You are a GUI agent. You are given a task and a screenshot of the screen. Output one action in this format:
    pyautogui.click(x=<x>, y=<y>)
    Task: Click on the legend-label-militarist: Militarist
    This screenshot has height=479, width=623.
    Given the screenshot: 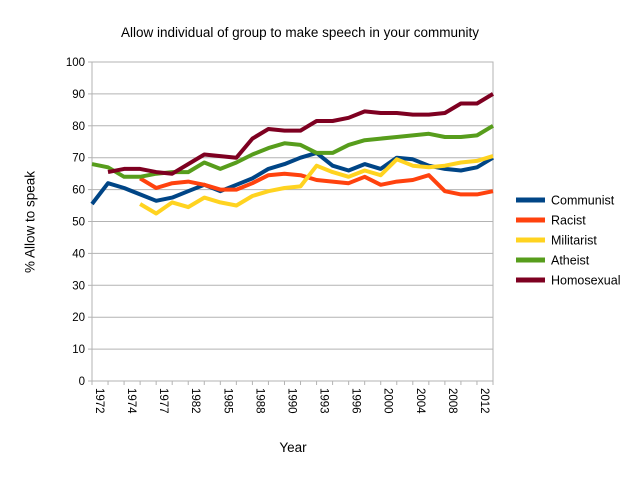 What is the action you would take?
    pyautogui.click(x=574, y=241)
    